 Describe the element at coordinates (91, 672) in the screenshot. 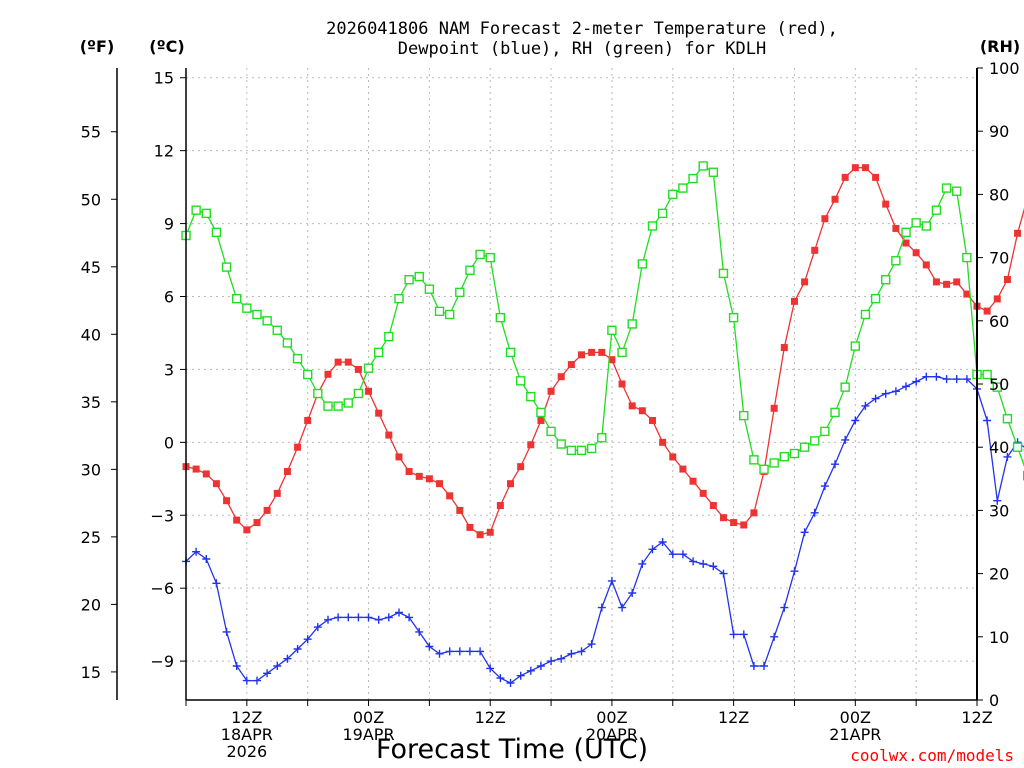

I see `fahrenheit-tick-label: 15` at that location.